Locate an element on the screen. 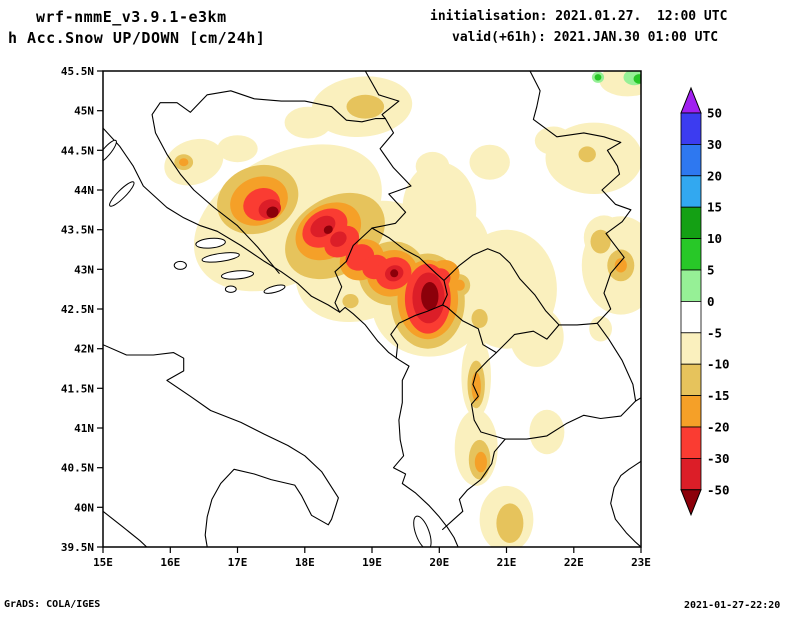  colorbar-tick-label: -50 is located at coordinates (718, 489).